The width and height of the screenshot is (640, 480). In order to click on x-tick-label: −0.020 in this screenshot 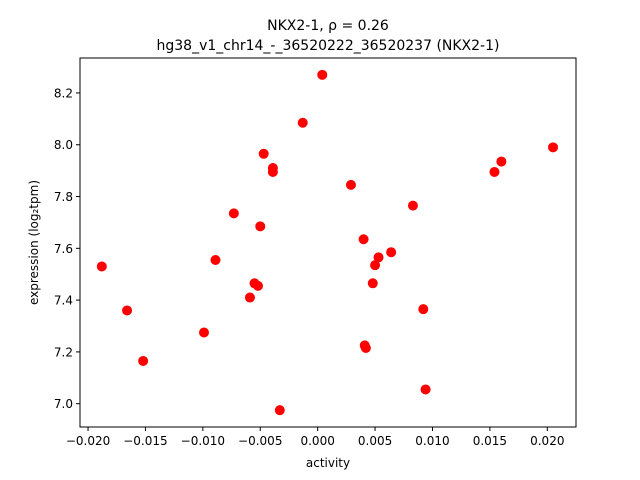, I will do `click(88, 441)`.